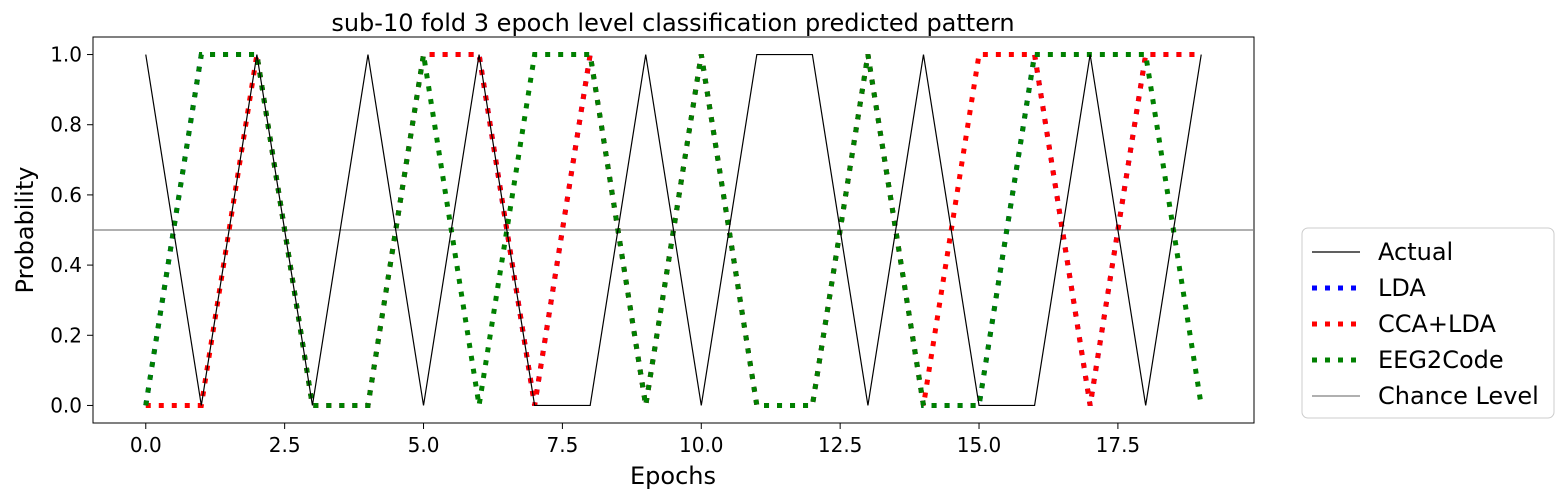 The width and height of the screenshot is (1563, 500). I want to click on legend-label: EEG2Code, so click(1441, 360).